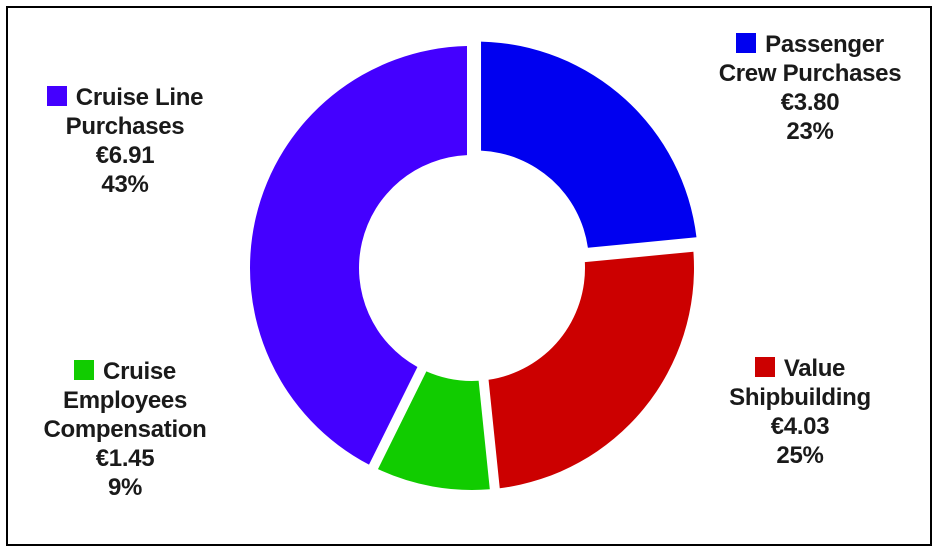 The height and width of the screenshot is (546, 940). I want to click on slice-label-line-2: Shipbuilding, so click(800, 397).